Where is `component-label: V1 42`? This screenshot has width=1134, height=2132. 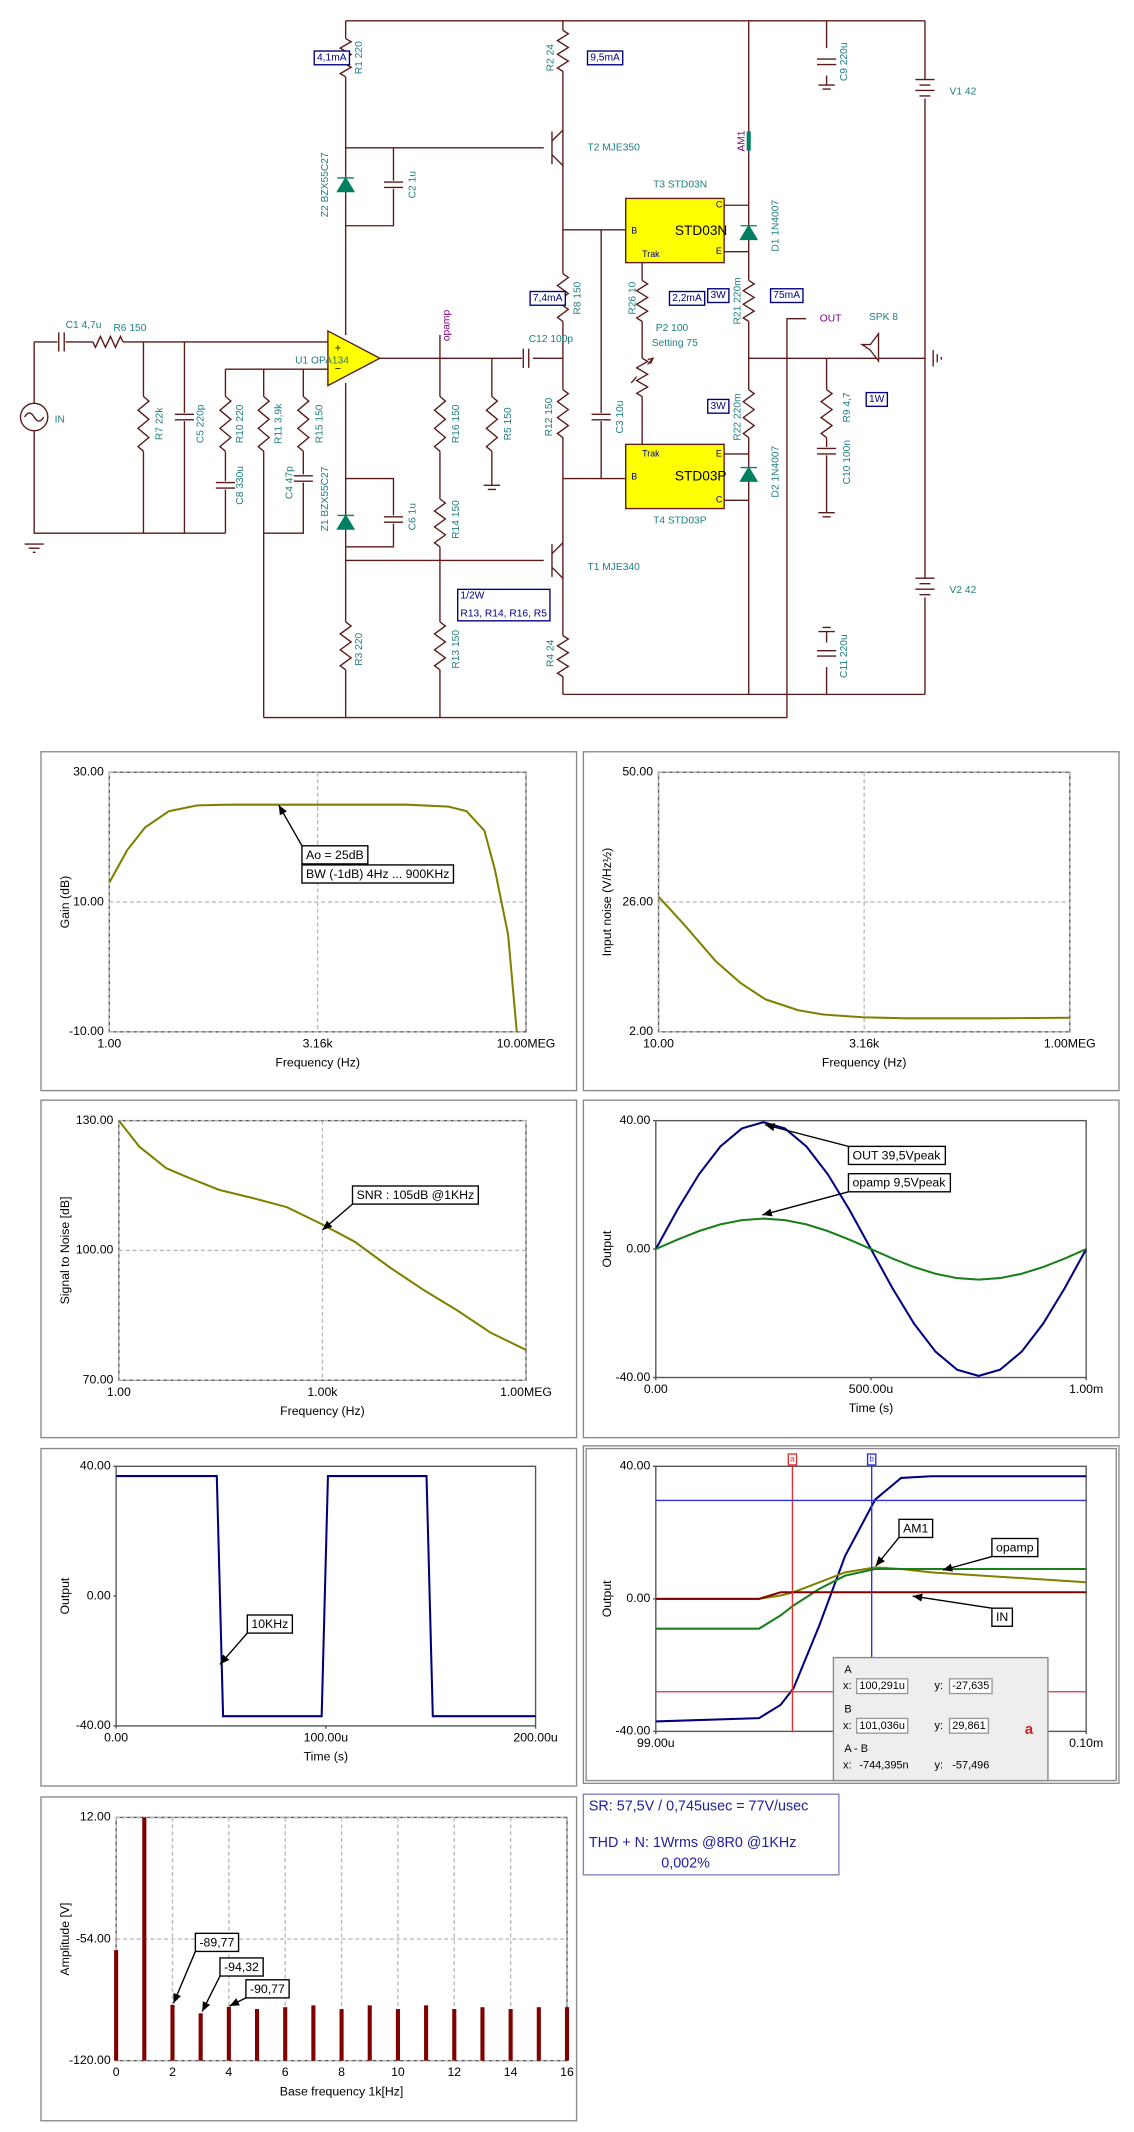 component-label: V1 42 is located at coordinates (963, 92).